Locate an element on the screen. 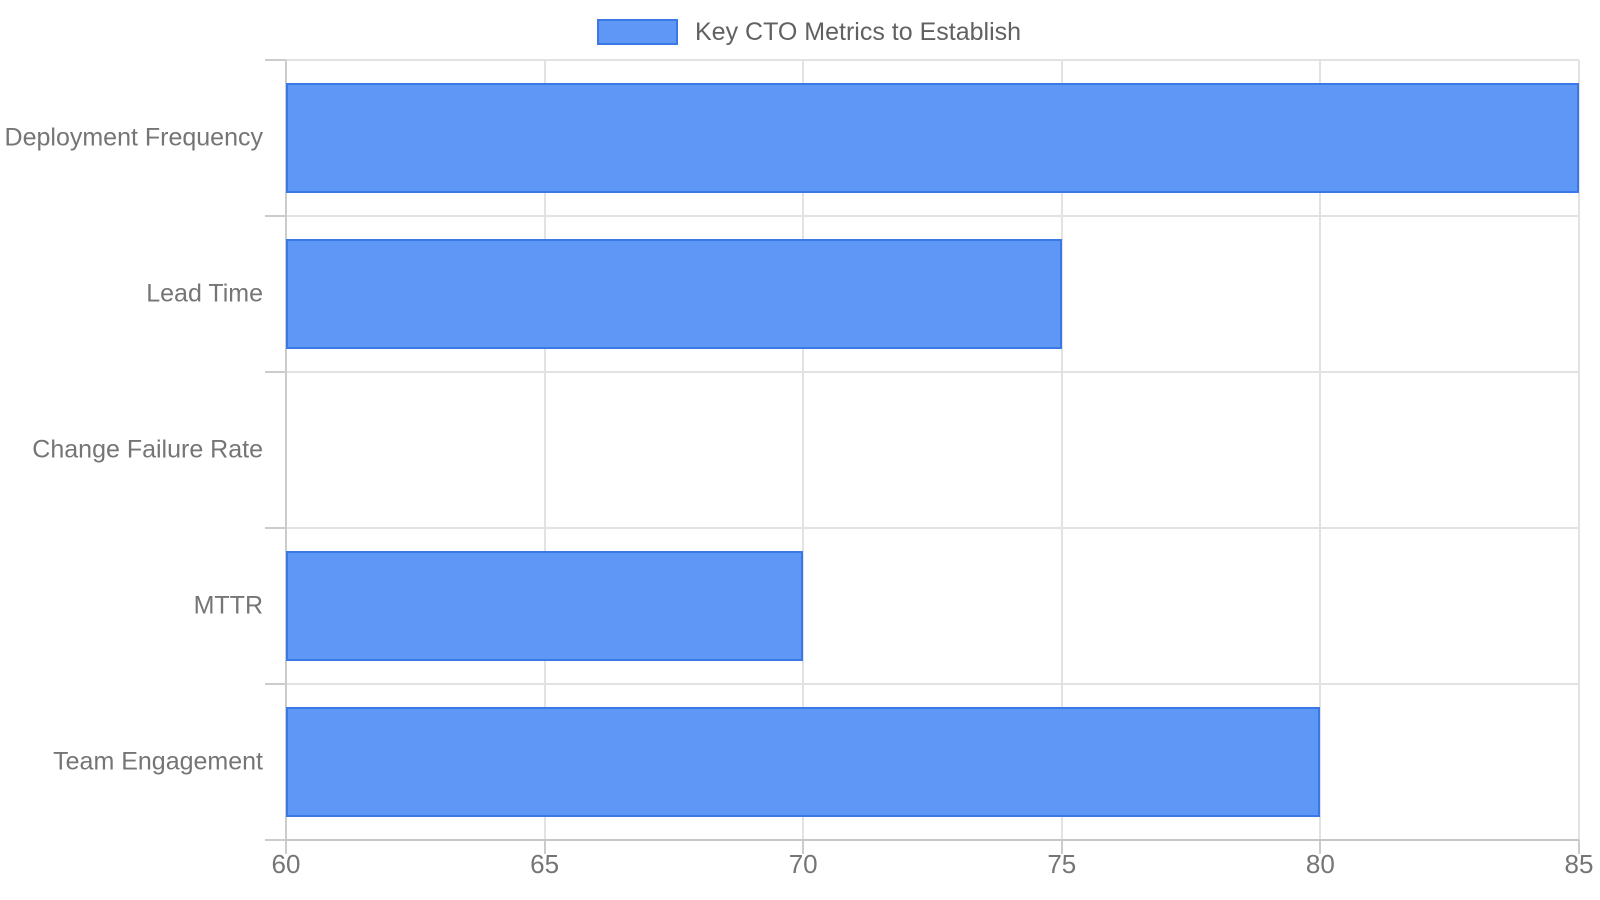 The image size is (1600, 900). category-label: Change Failure Rate is located at coordinates (147, 449).